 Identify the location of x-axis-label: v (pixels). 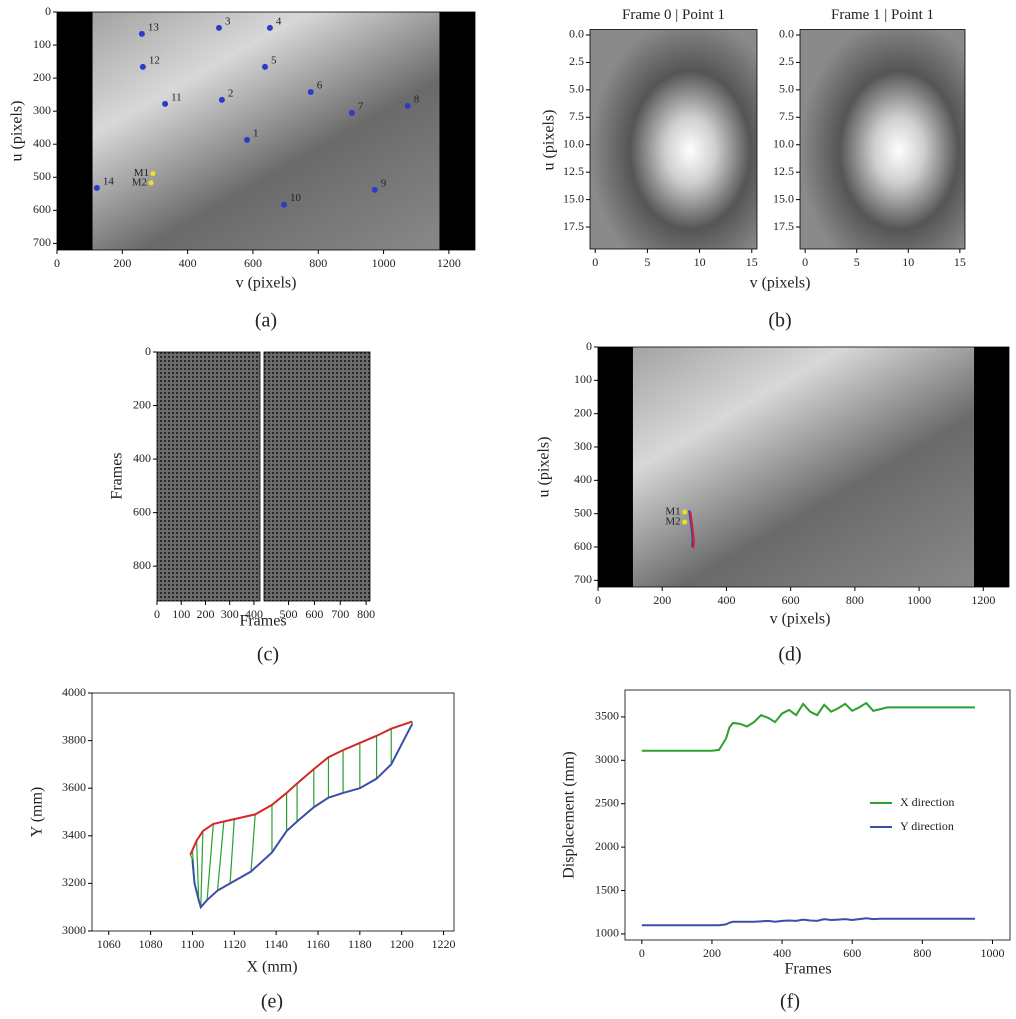
(800, 619).